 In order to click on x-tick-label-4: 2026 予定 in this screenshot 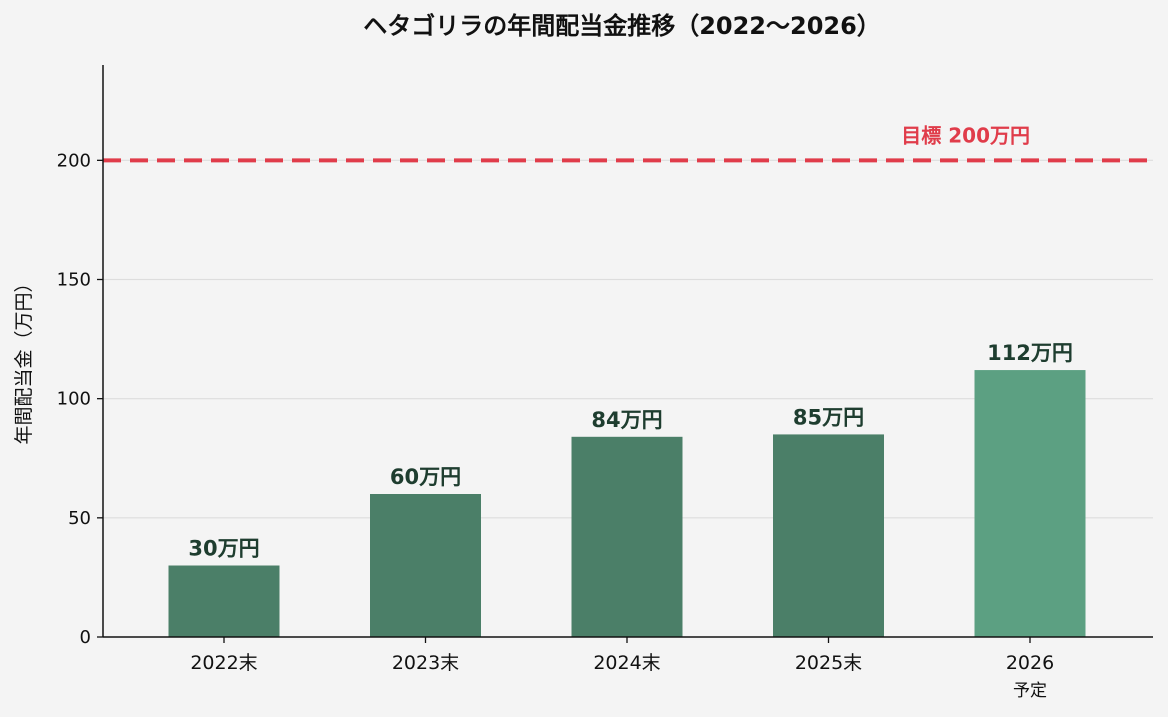, I will do `click(1030, 676)`.